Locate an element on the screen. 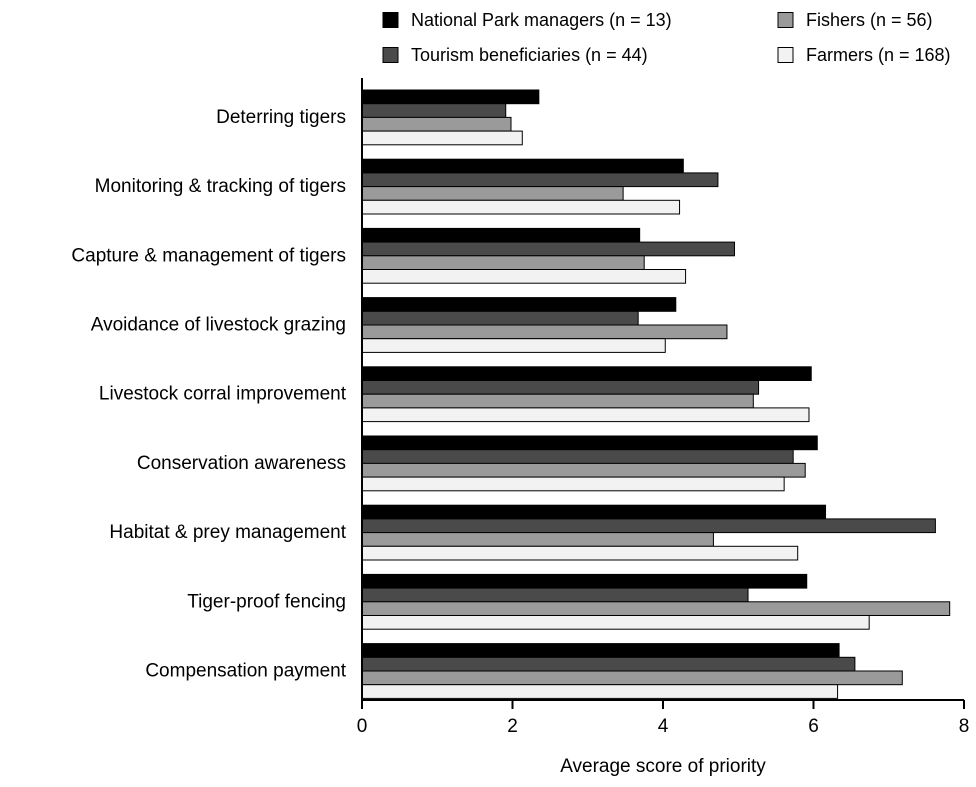 The height and width of the screenshot is (787, 976). x-tick-label: 8 is located at coordinates (964, 726).